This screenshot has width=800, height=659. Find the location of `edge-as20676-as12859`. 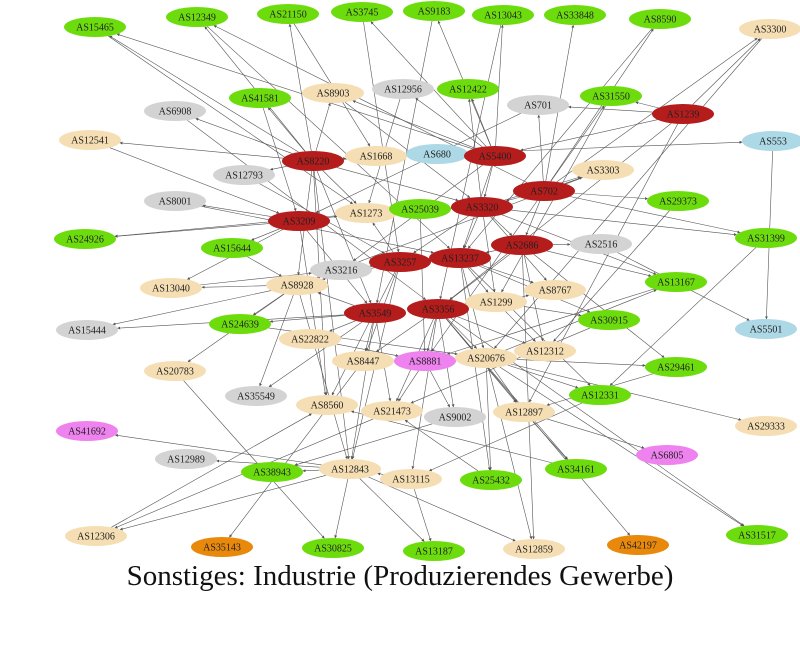

edge-as20676-as12859 is located at coordinates (510, 453).